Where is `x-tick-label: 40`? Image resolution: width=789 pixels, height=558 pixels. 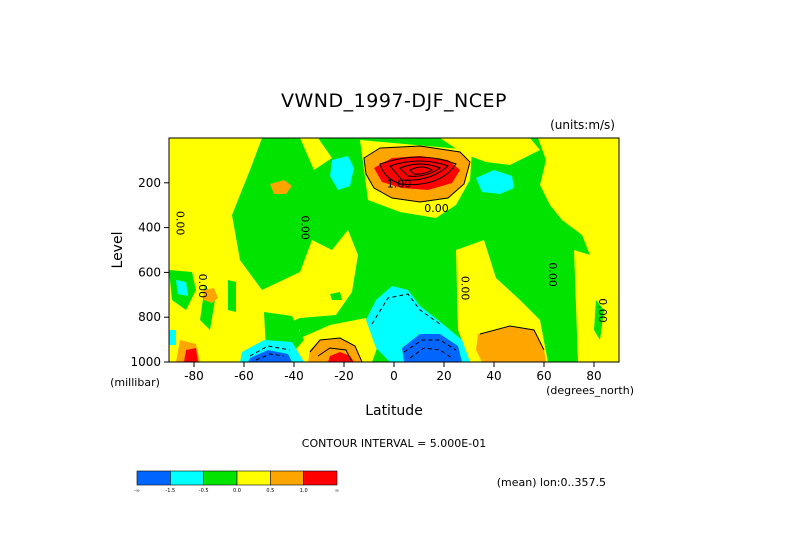 x-tick-label: 40 is located at coordinates (493, 376).